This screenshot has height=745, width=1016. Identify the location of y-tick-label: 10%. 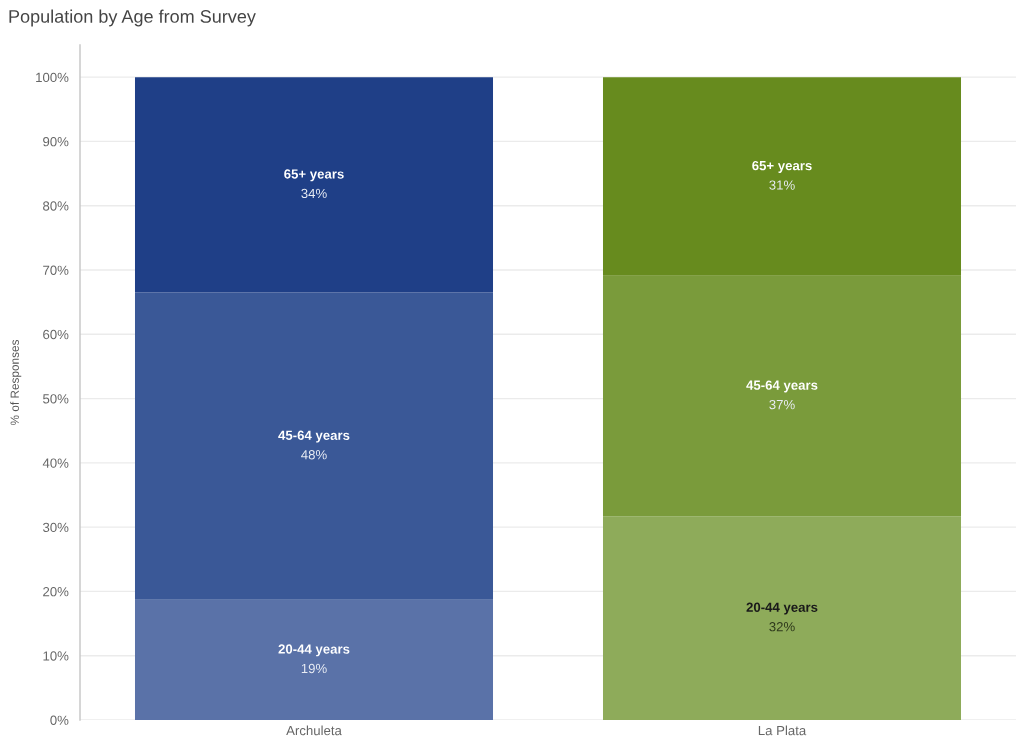
(56, 656).